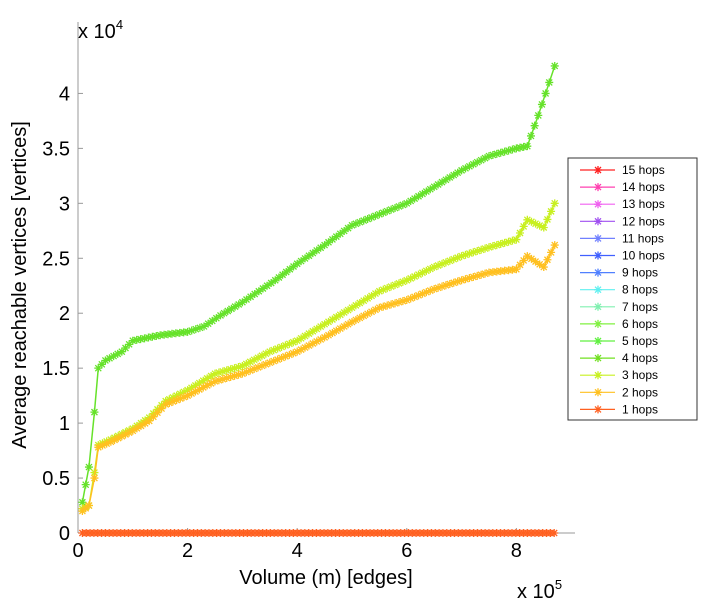 This screenshot has height=605, width=703. Describe the element at coordinates (643, 187) in the screenshot. I see `legend-label: 14 hops` at that location.